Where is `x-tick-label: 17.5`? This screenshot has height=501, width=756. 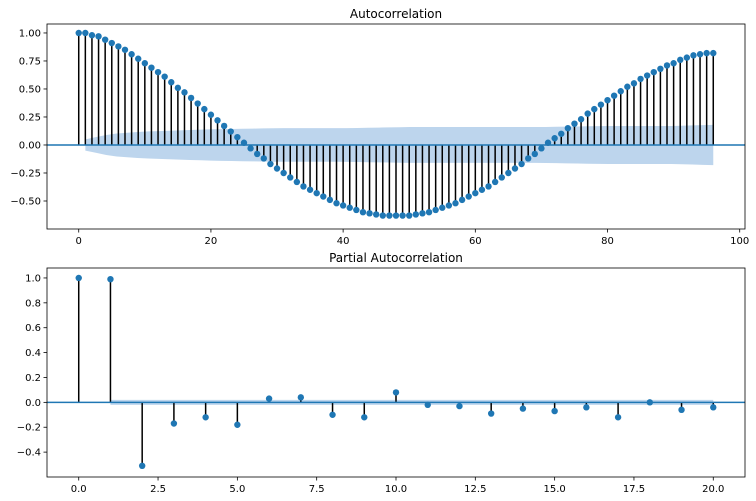
x-tick-label: 17.5 is located at coordinates (634, 489).